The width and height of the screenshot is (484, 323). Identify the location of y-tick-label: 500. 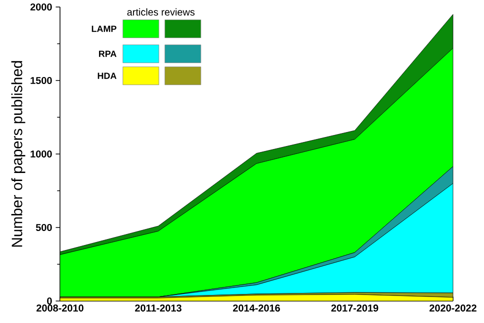
(44, 228).